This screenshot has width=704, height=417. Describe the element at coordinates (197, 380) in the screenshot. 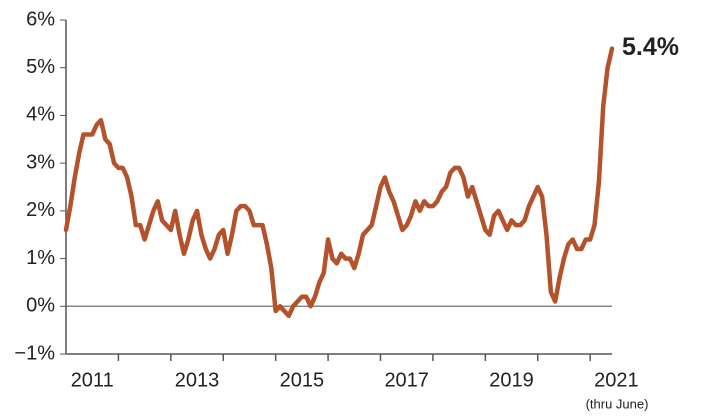

I see `x-tick-label: 2013` at that location.